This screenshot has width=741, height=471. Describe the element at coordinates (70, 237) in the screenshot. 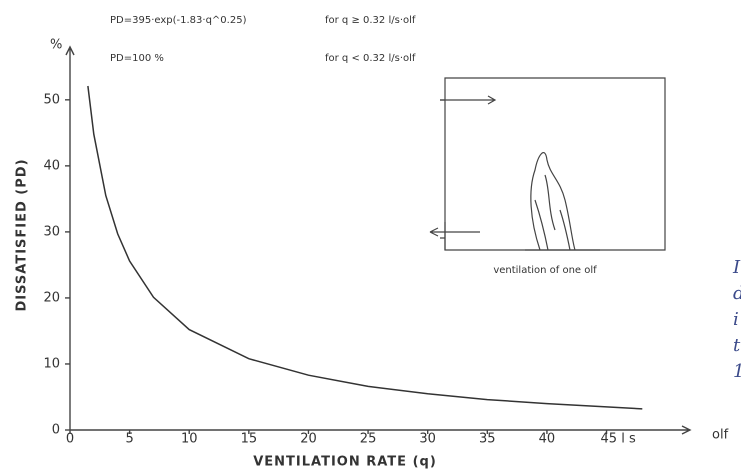

I see `y-axis` at that location.